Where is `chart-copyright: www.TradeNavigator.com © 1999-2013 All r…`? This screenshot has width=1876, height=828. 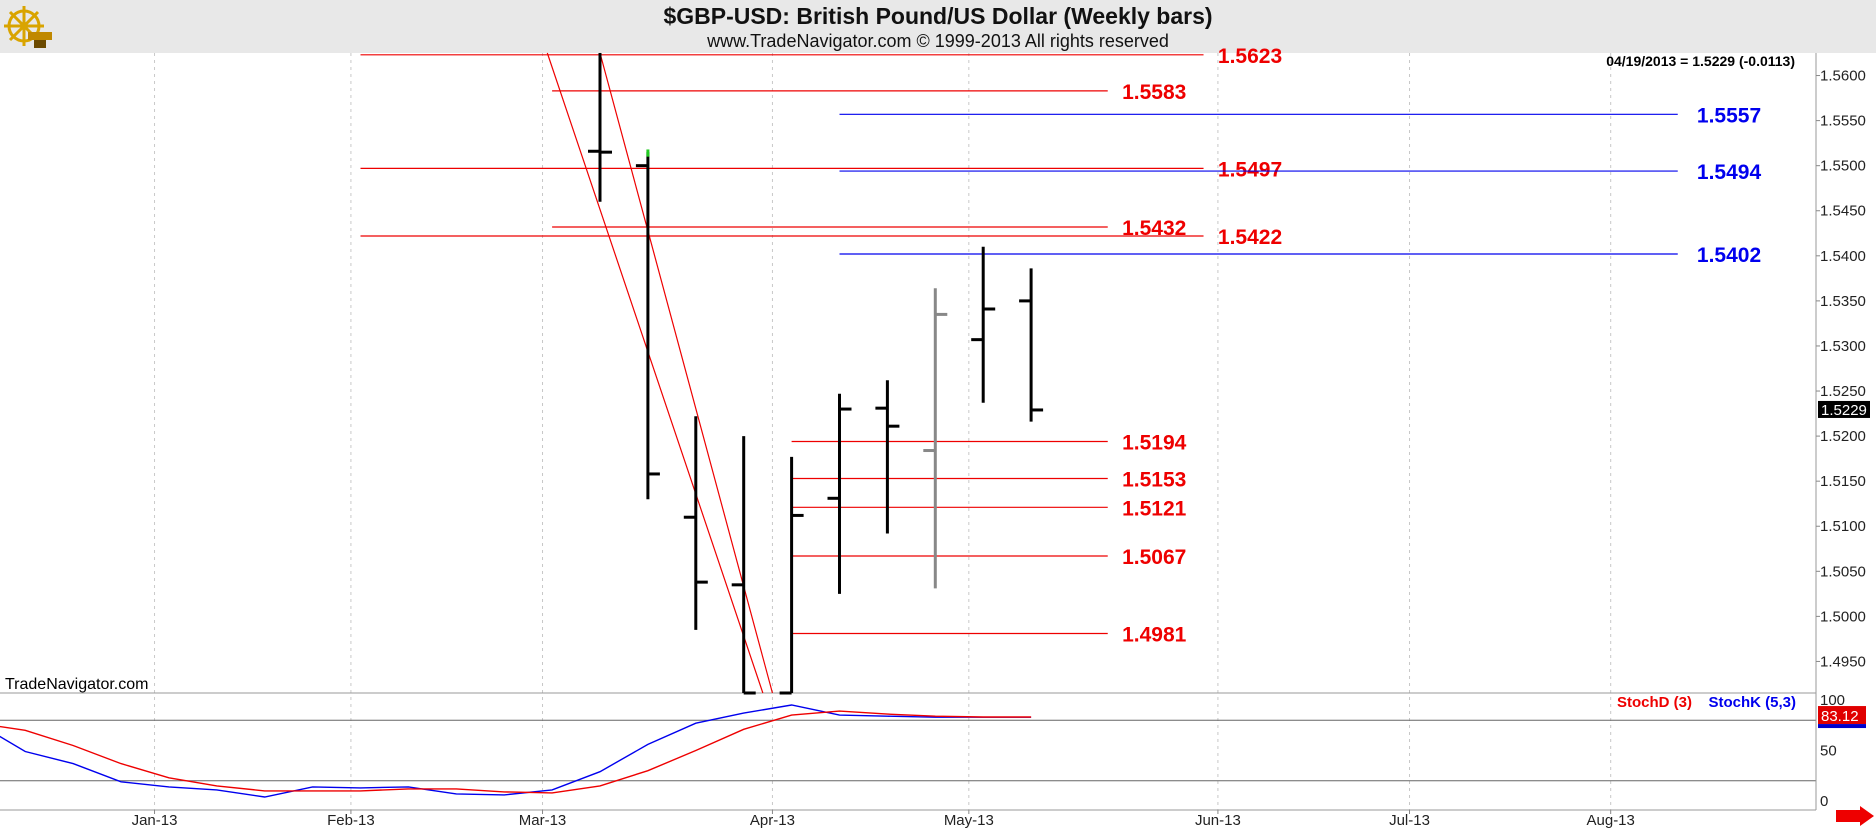
chart-copyright: www.TradeNavigator.com © 1999-2013 All r… is located at coordinates (938, 41).